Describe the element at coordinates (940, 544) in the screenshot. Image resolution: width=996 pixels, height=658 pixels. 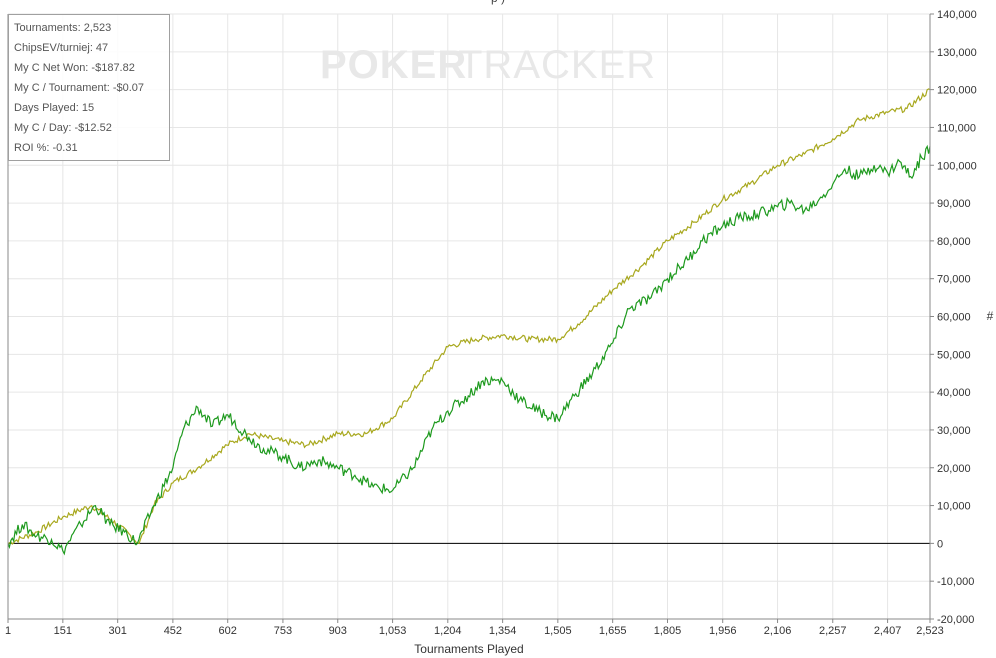
I see `y-tick-label: 0` at that location.